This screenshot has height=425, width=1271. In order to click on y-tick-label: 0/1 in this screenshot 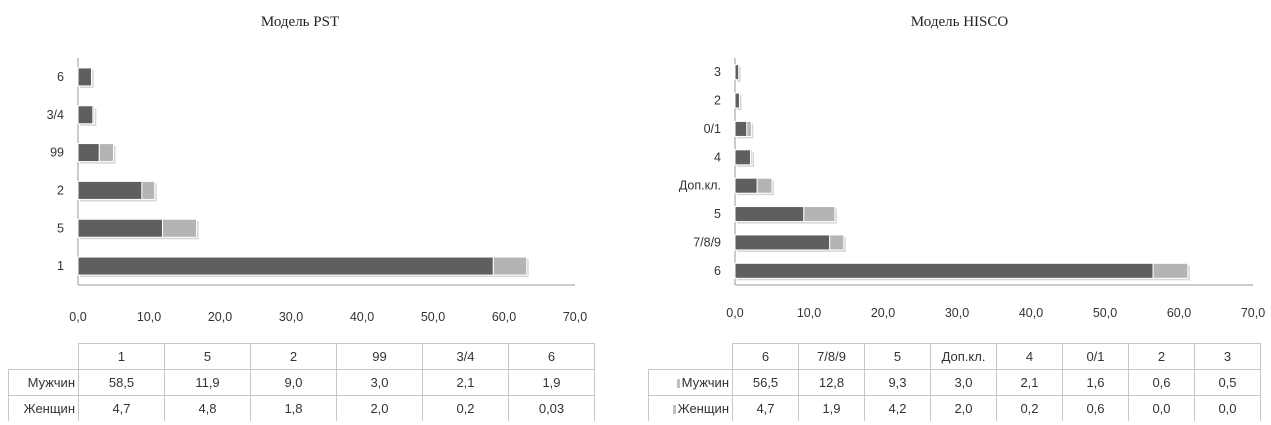, I will do `click(712, 129)`.